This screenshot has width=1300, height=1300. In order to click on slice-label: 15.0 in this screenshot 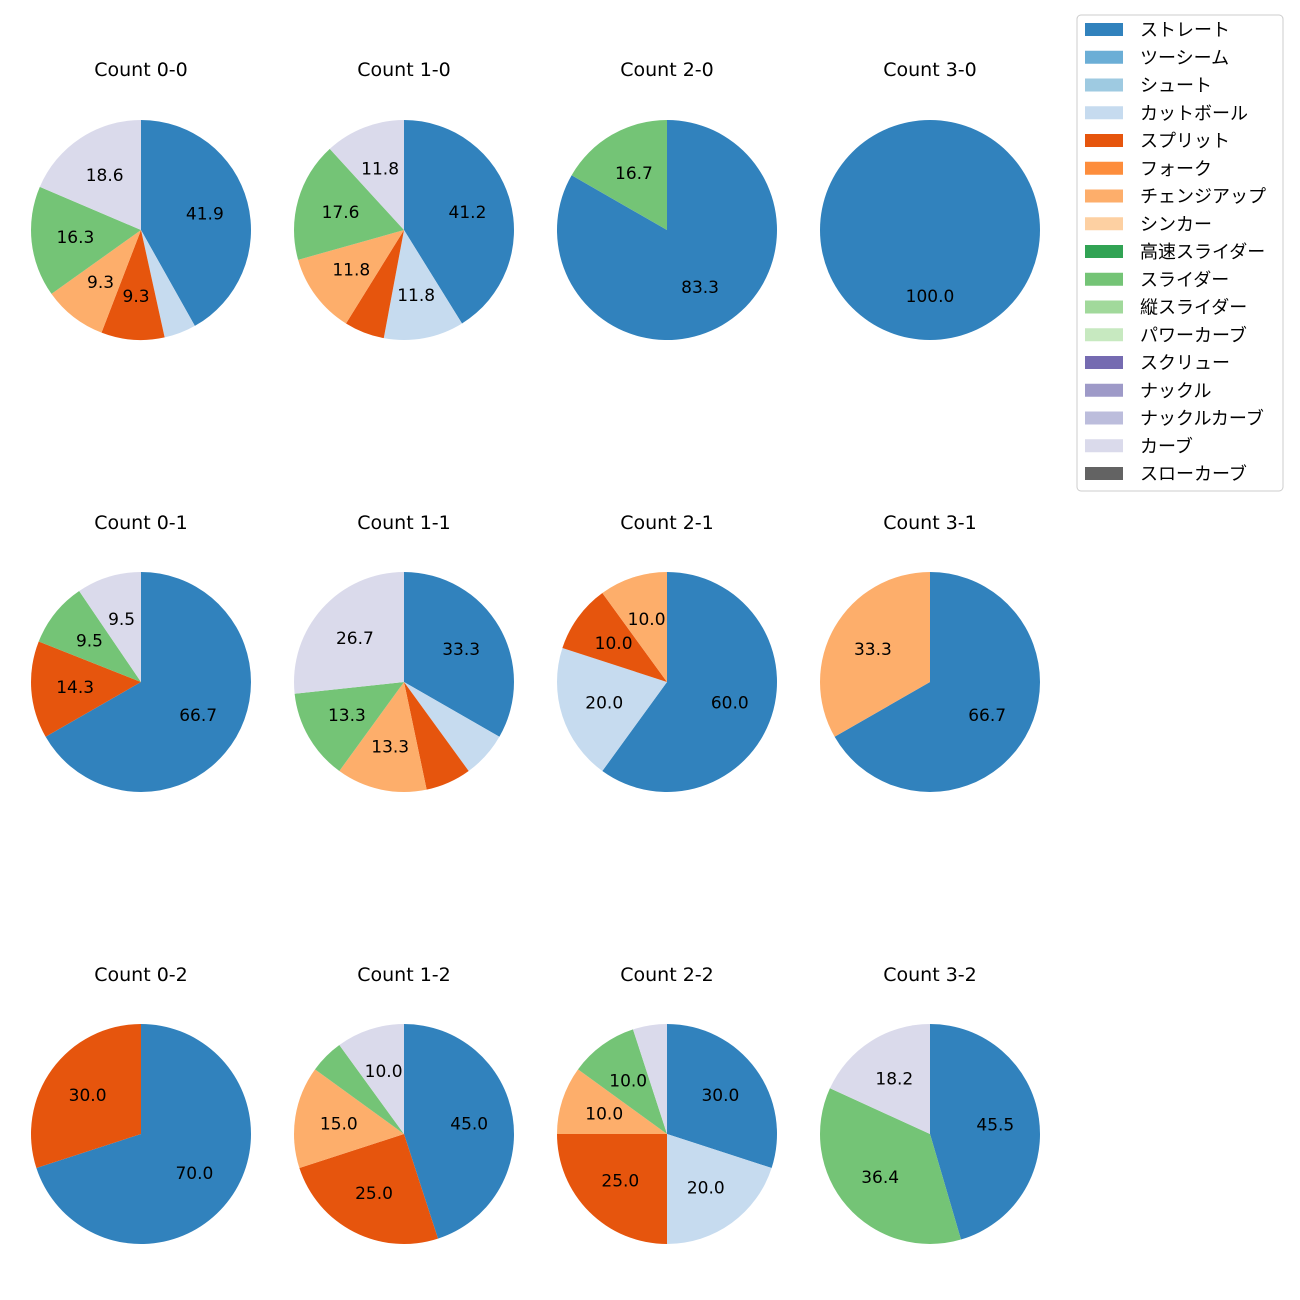, I will do `click(339, 1125)`.